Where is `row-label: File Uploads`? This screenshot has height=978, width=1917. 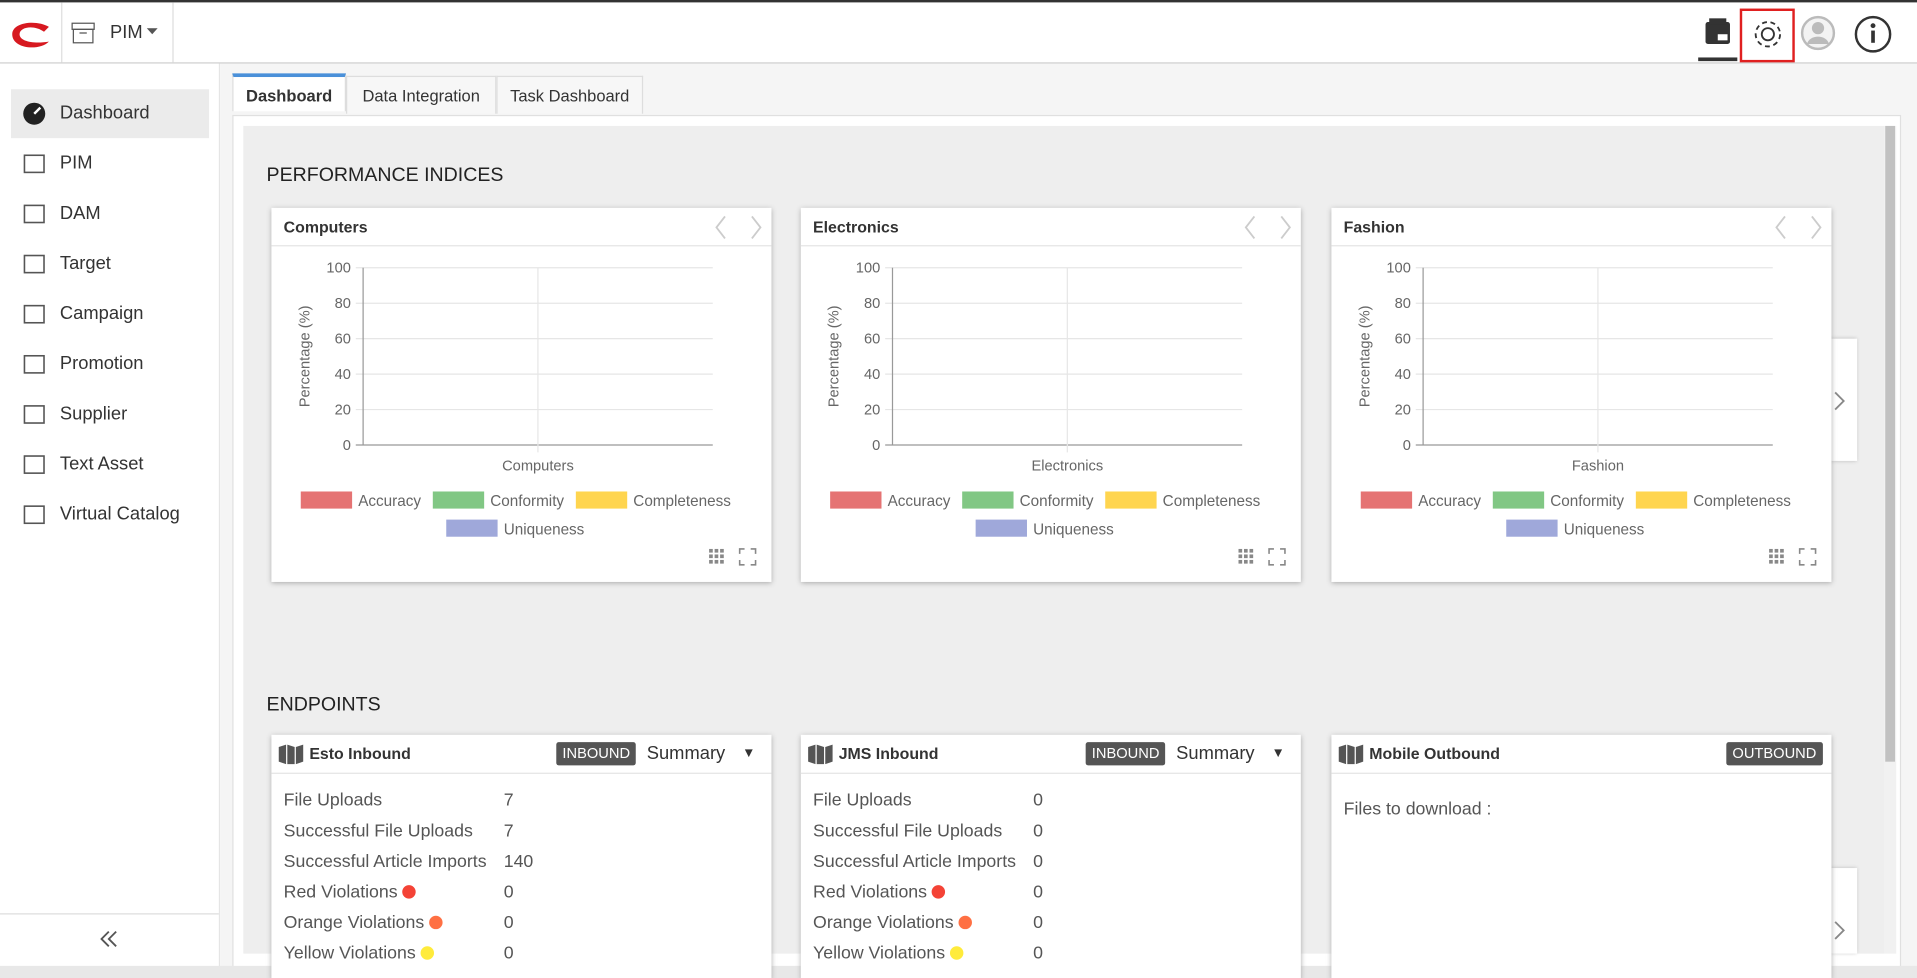
row-label: File Uploads is located at coordinates (862, 801).